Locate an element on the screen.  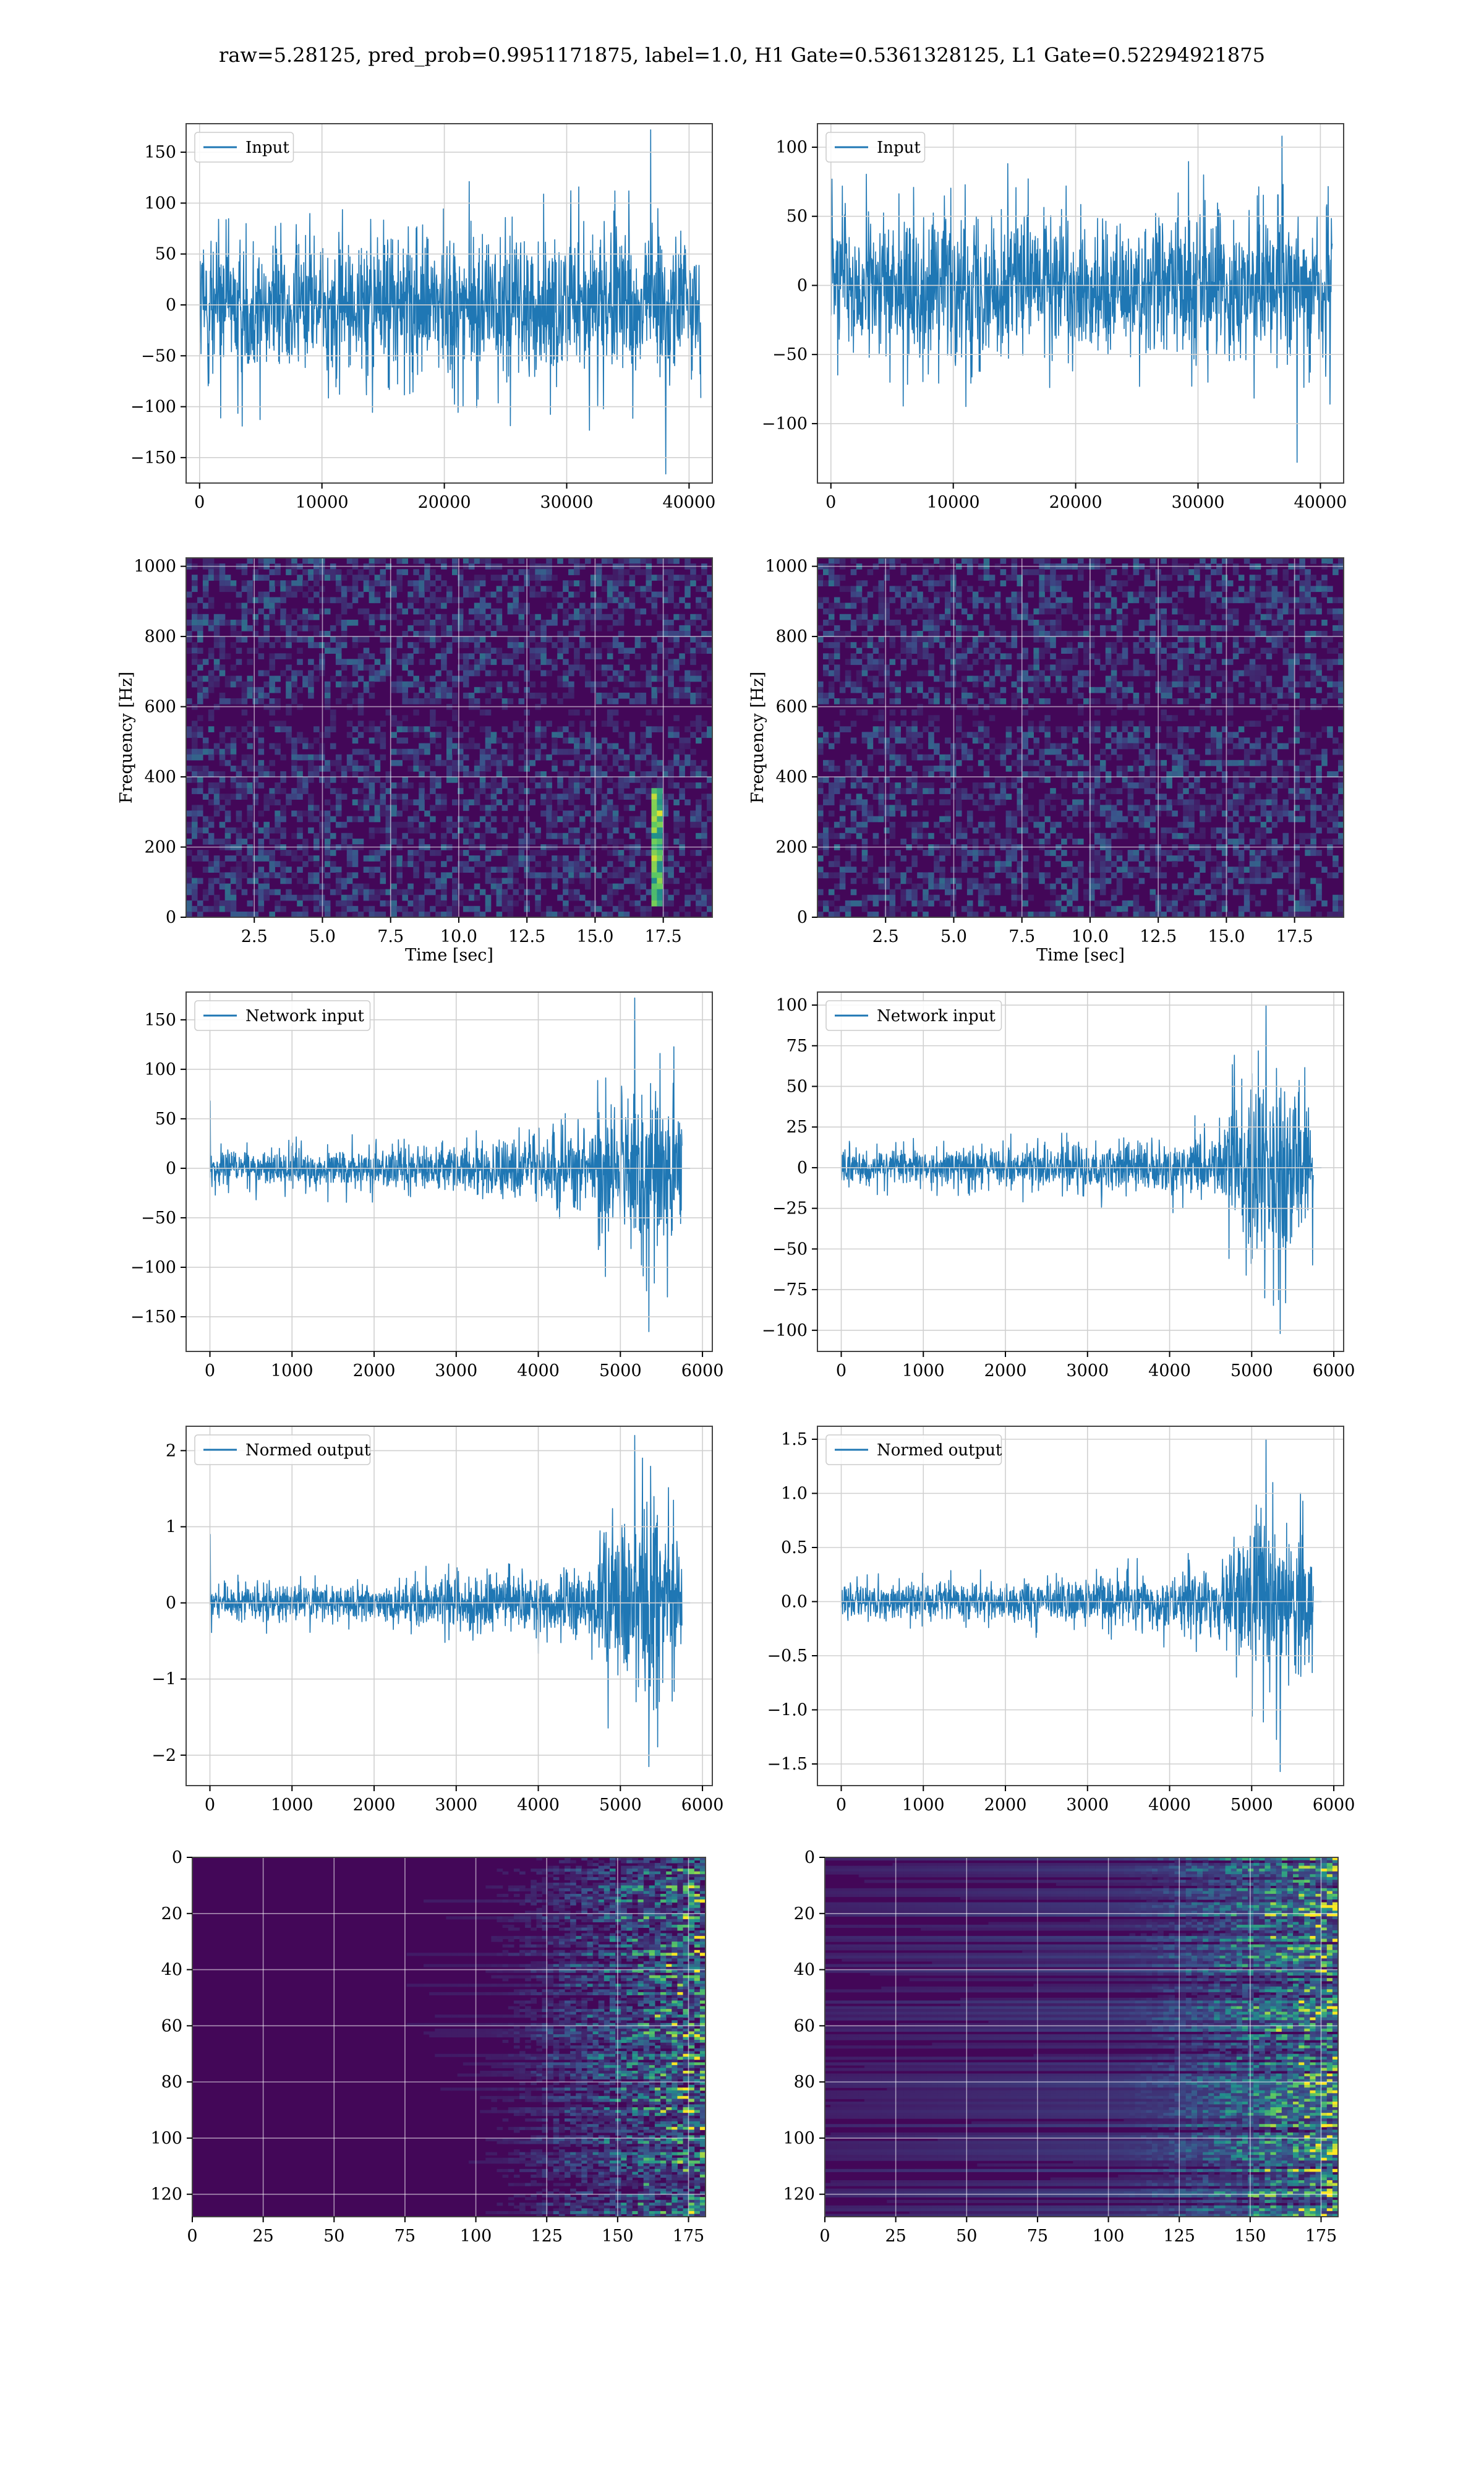
h1-input-ytick-label-0: 150 is located at coordinates (160, 152).